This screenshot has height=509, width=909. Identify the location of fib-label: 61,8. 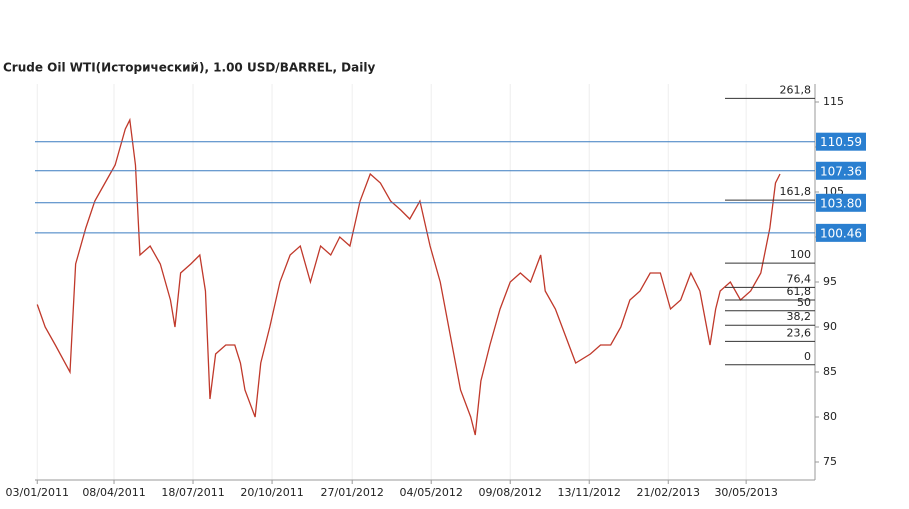
(799, 291).